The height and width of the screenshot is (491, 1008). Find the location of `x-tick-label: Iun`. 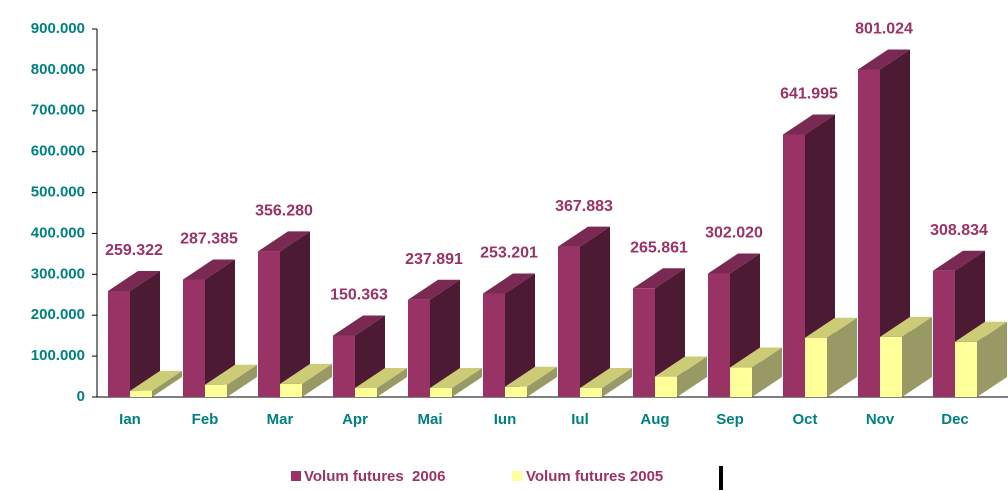

x-tick-label: Iun is located at coordinates (505, 419).